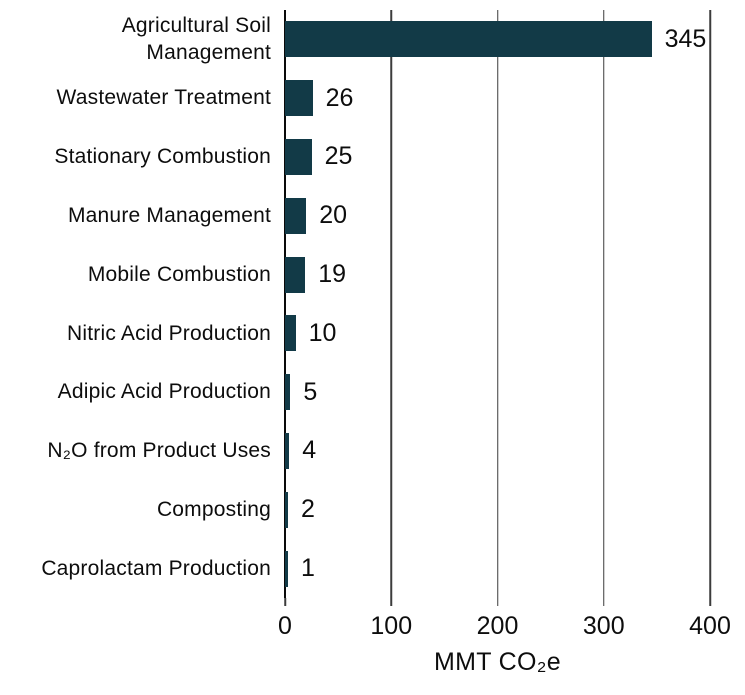  I want to click on bar-area: 20, so click(515, 215).